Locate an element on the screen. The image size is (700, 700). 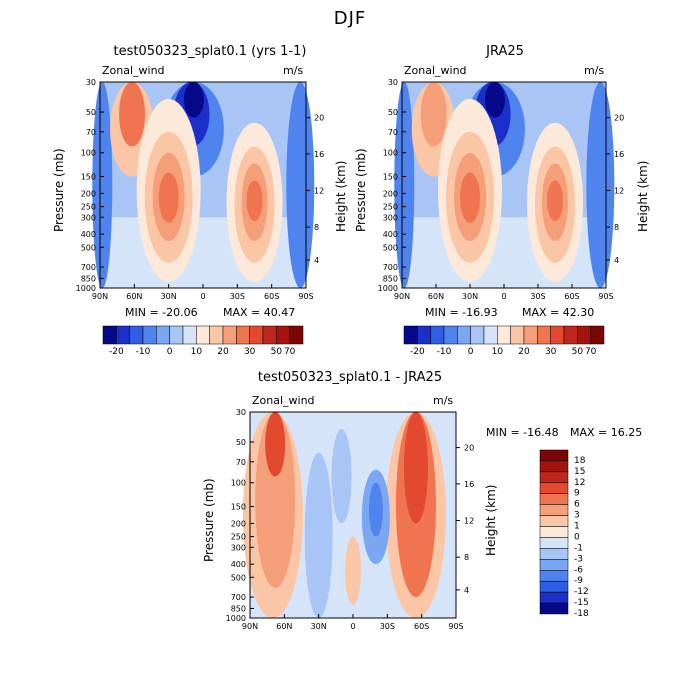
colorbar-label-model: 30 is located at coordinates (250, 352).